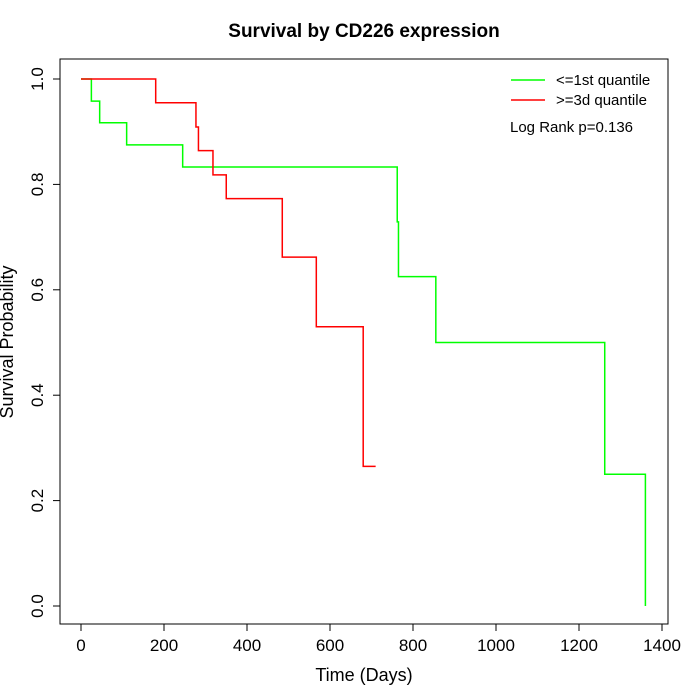  I want to click on y-tick-label: 0.8, so click(37, 185).